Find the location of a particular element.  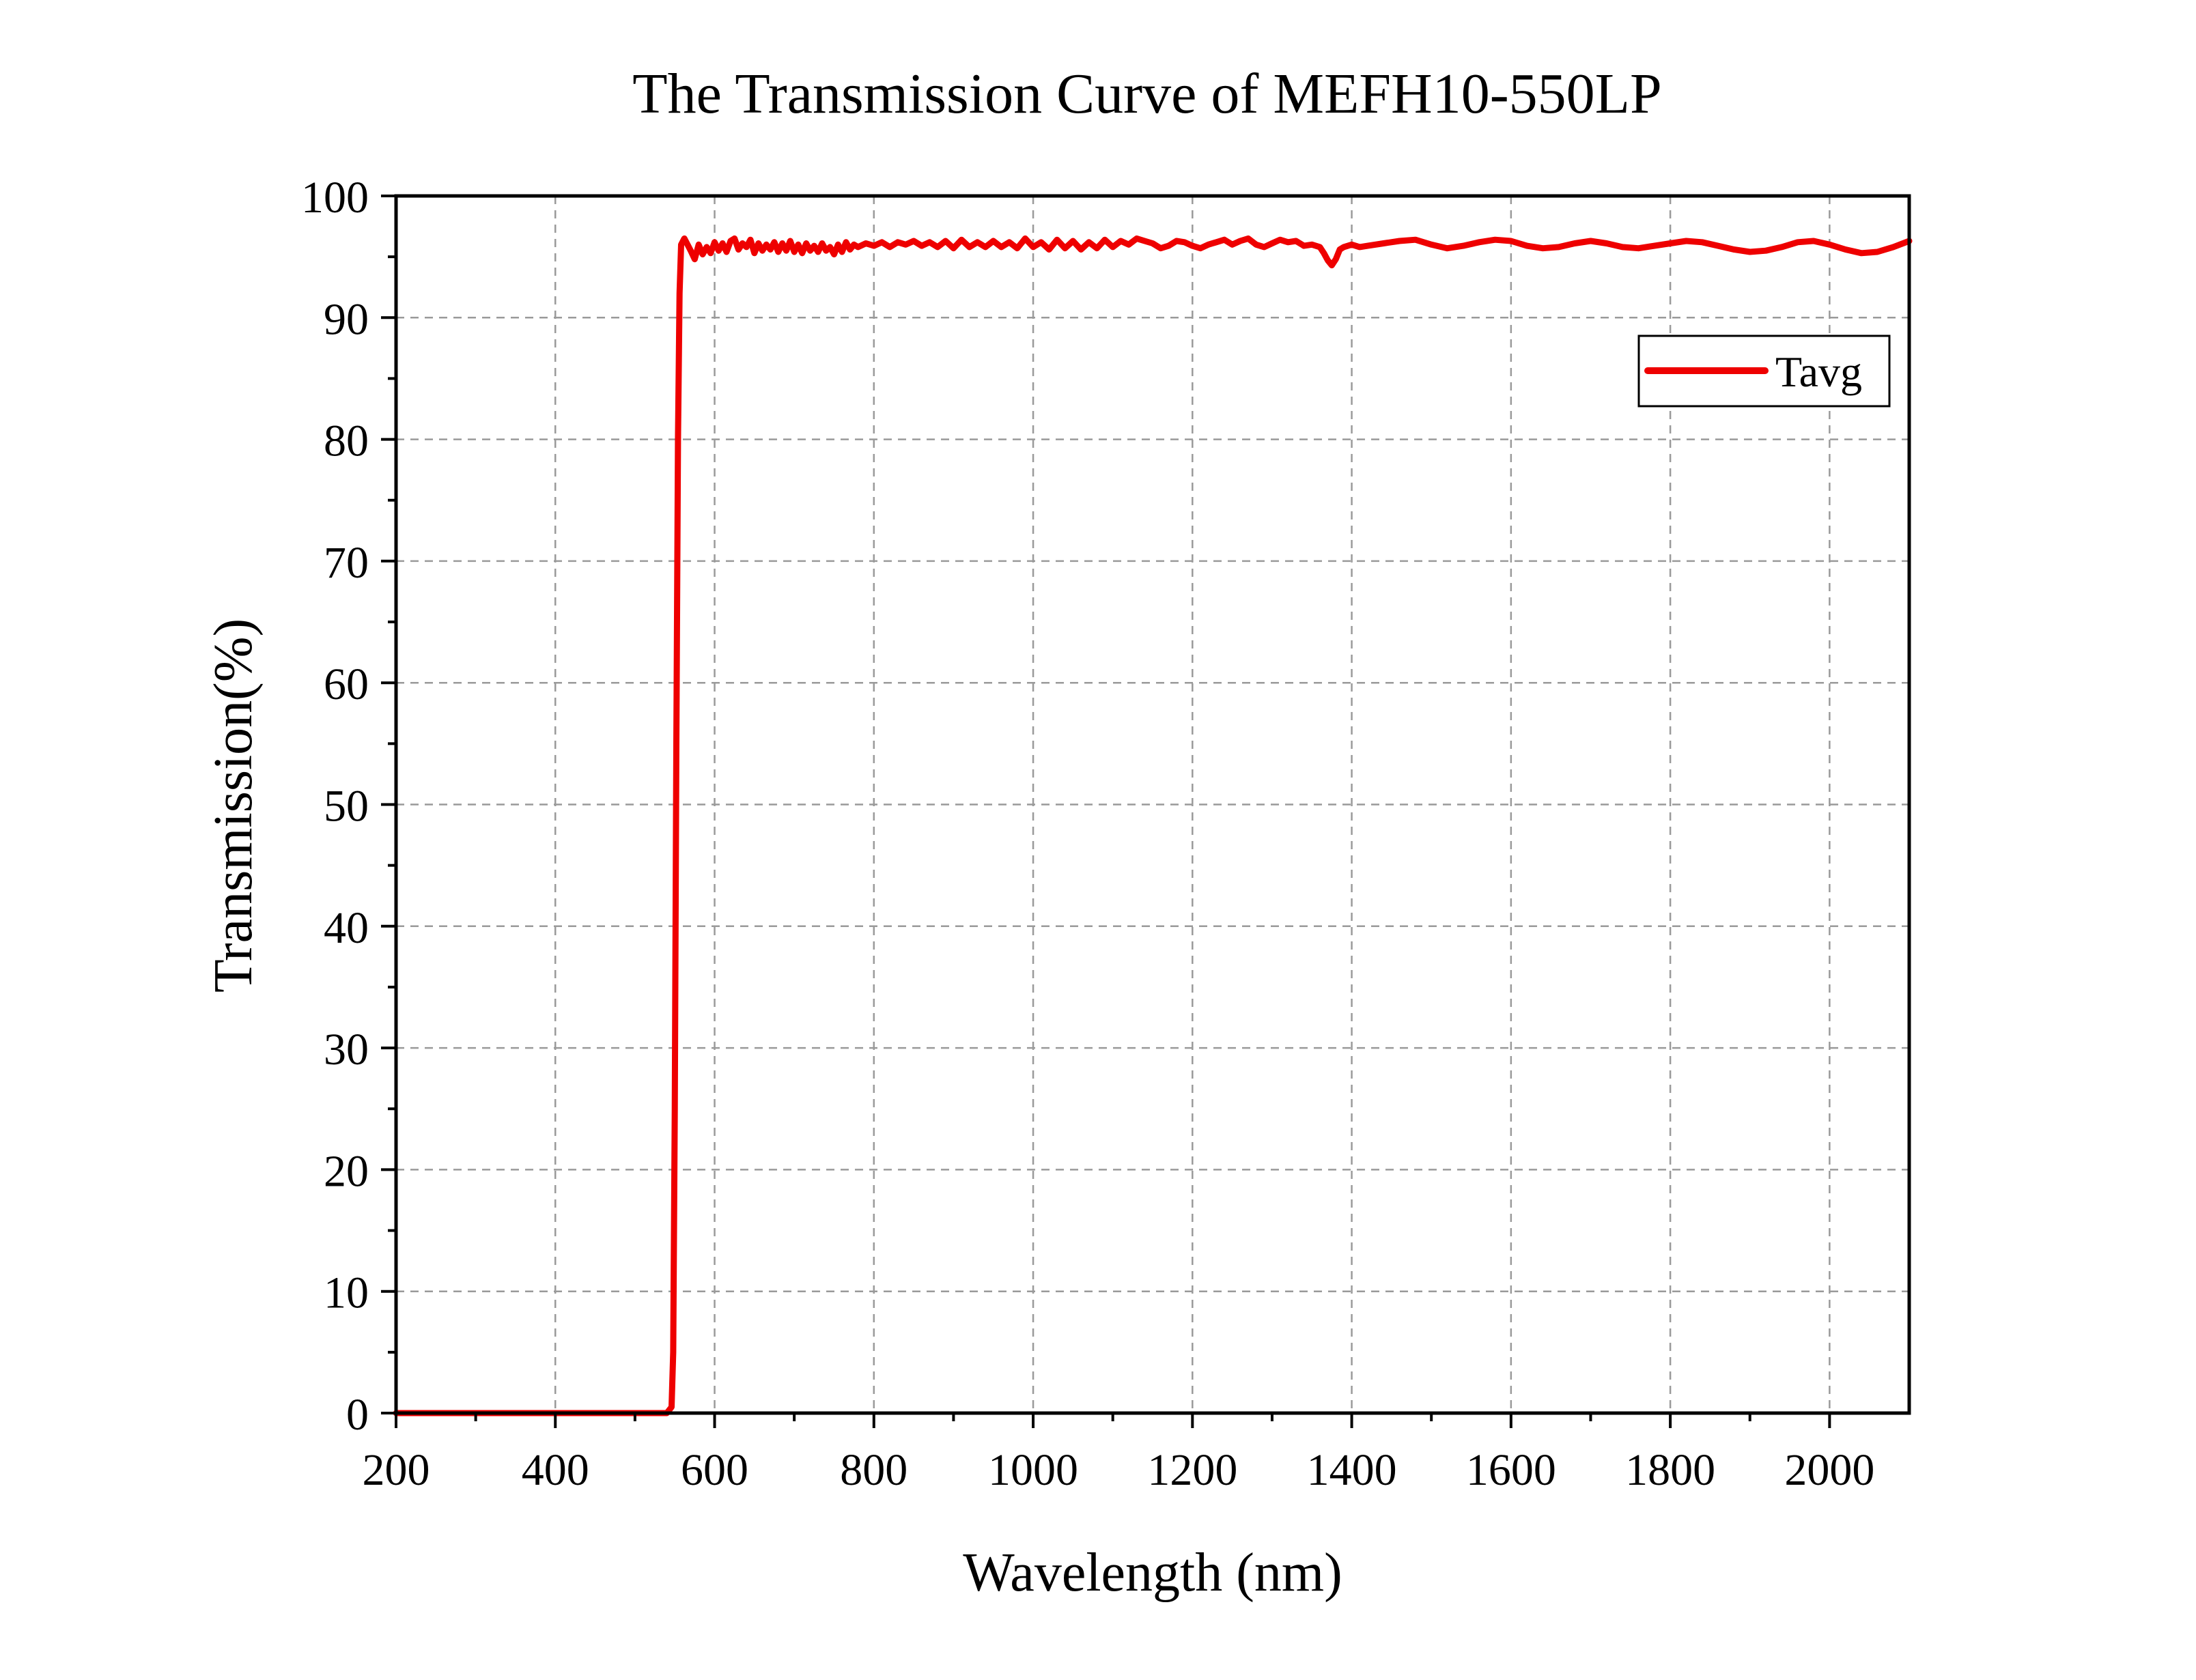

y-axis-title: Transmission(%) is located at coordinates (233, 805).